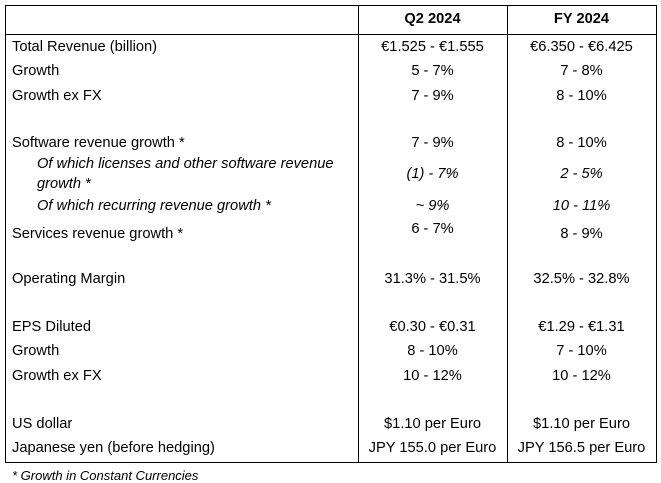  Describe the element at coordinates (330, 143) in the screenshot. I see `row-software-revenue-growth: Software revenue growth * 7 - 9% 8 - 10%` at that location.